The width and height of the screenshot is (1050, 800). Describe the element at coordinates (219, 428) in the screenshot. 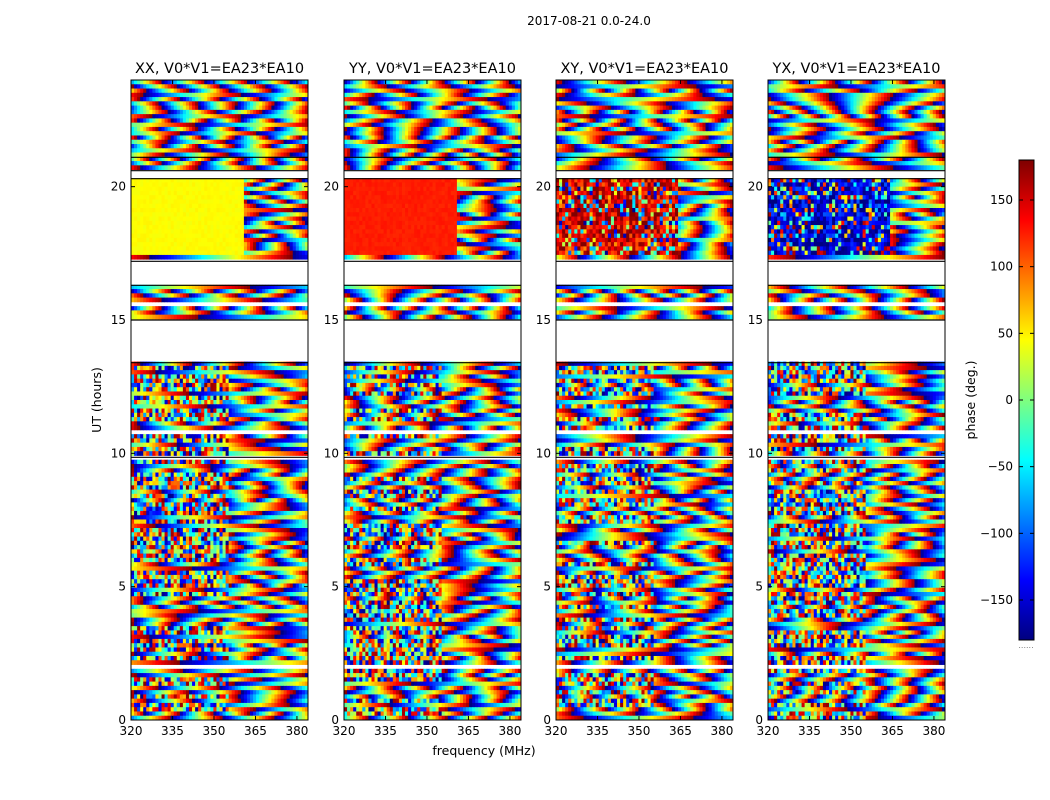

I see `waterfall-row` at that location.